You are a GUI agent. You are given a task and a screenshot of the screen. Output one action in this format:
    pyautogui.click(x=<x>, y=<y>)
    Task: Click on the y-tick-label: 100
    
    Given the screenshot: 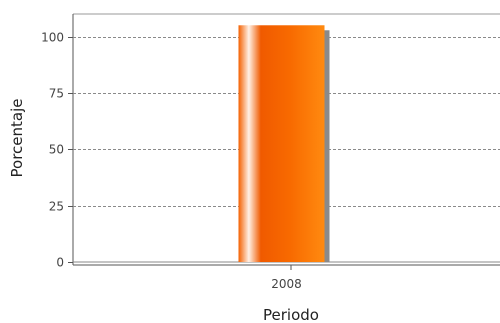 What is the action you would take?
    pyautogui.click(x=52, y=38)
    